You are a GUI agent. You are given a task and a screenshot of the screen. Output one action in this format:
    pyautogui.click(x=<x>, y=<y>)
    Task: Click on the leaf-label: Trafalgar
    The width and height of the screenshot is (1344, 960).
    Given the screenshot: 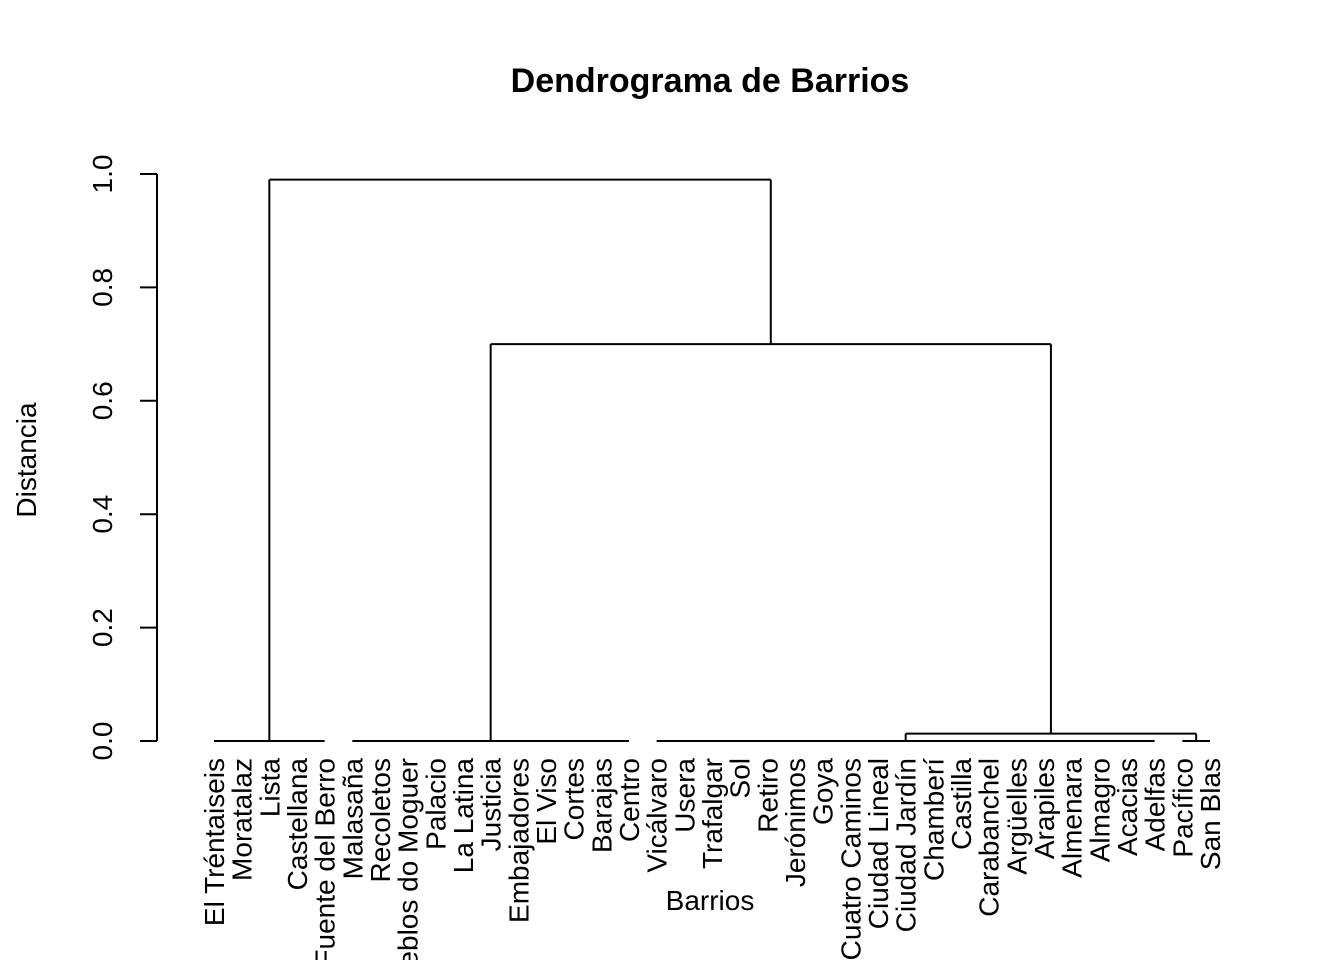 What is the action you would take?
    pyautogui.click(x=712, y=813)
    